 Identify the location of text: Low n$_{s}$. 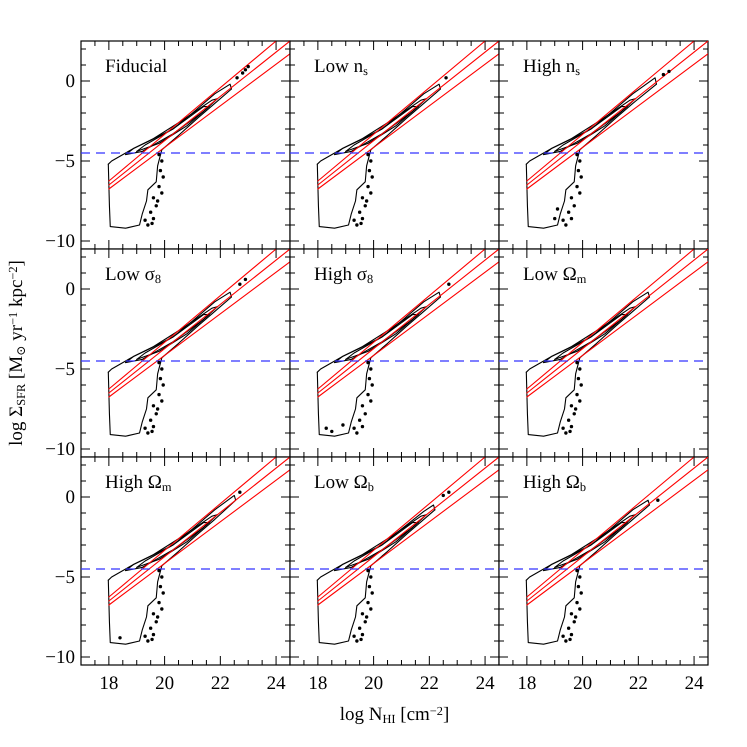
(341, 67).